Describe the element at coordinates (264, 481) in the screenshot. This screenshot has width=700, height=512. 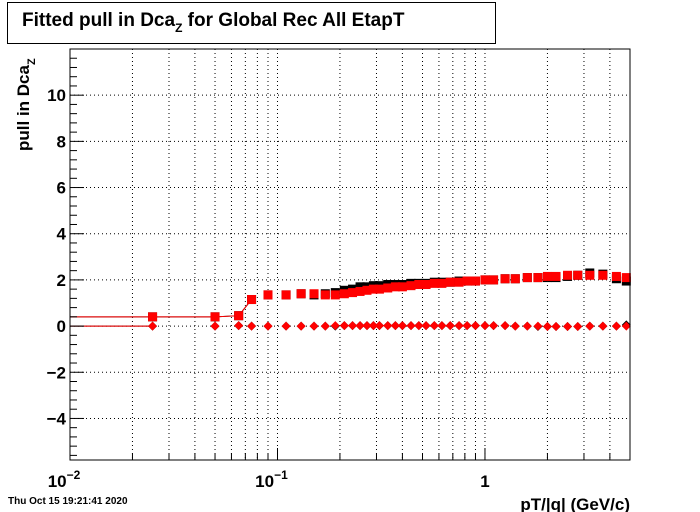
I see `x-tick-label-base: 10` at that location.